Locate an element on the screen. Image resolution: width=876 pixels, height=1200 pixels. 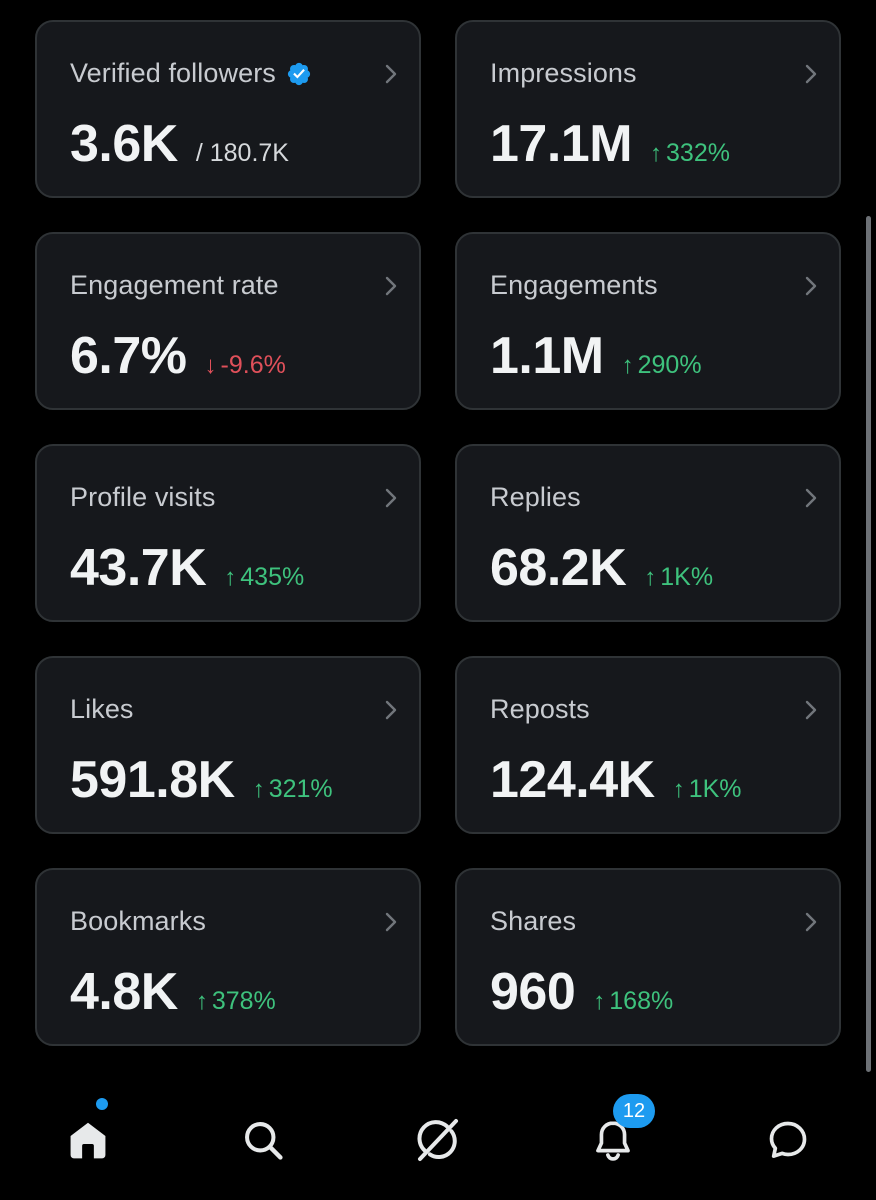
value-row: 1.1M ↑ 290% is located at coordinates (596, 356).